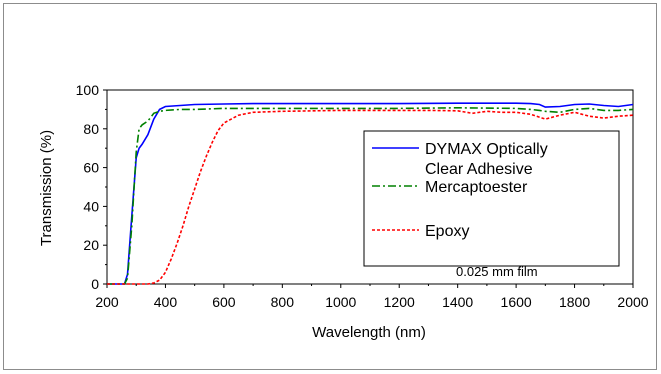 Image resolution: width=661 pixels, height=374 pixels. Describe the element at coordinates (574, 302) in the screenshot. I see `x-tick-label: 1800` at that location.